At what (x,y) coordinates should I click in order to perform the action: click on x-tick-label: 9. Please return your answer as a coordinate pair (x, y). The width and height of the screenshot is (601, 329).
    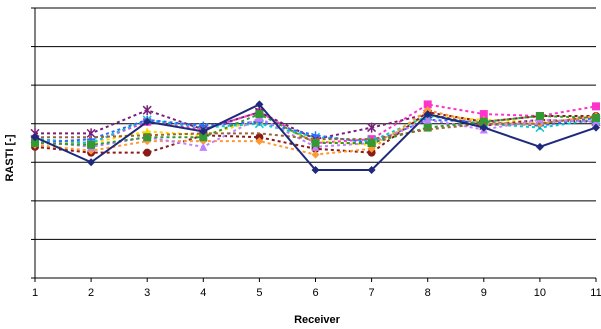
    Looking at the image, I should click on (484, 293).